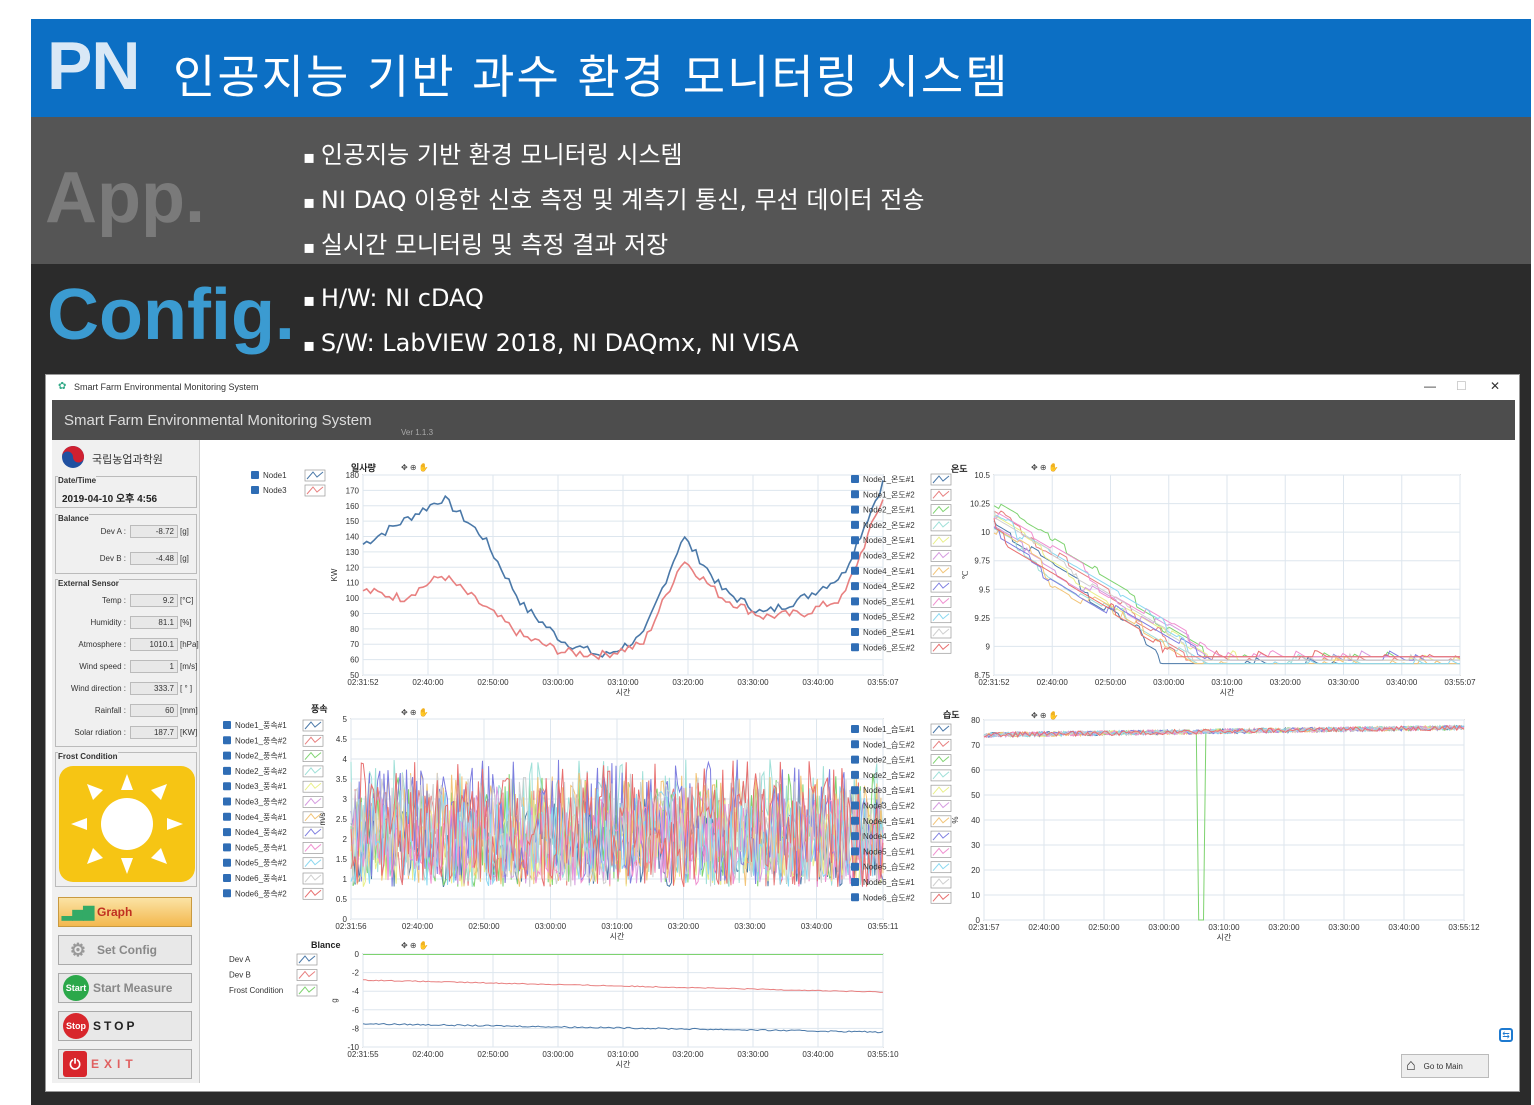 The image size is (1534, 1105). I want to click on legend-label: Node3_습도#2, so click(889, 806).